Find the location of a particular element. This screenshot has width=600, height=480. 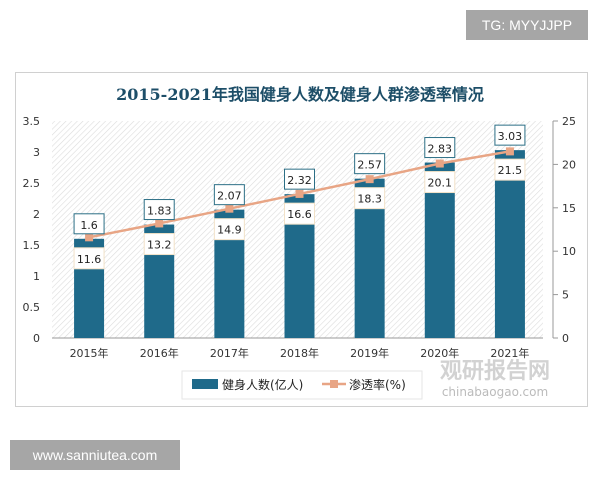

legend is located at coordinates (302, 385).